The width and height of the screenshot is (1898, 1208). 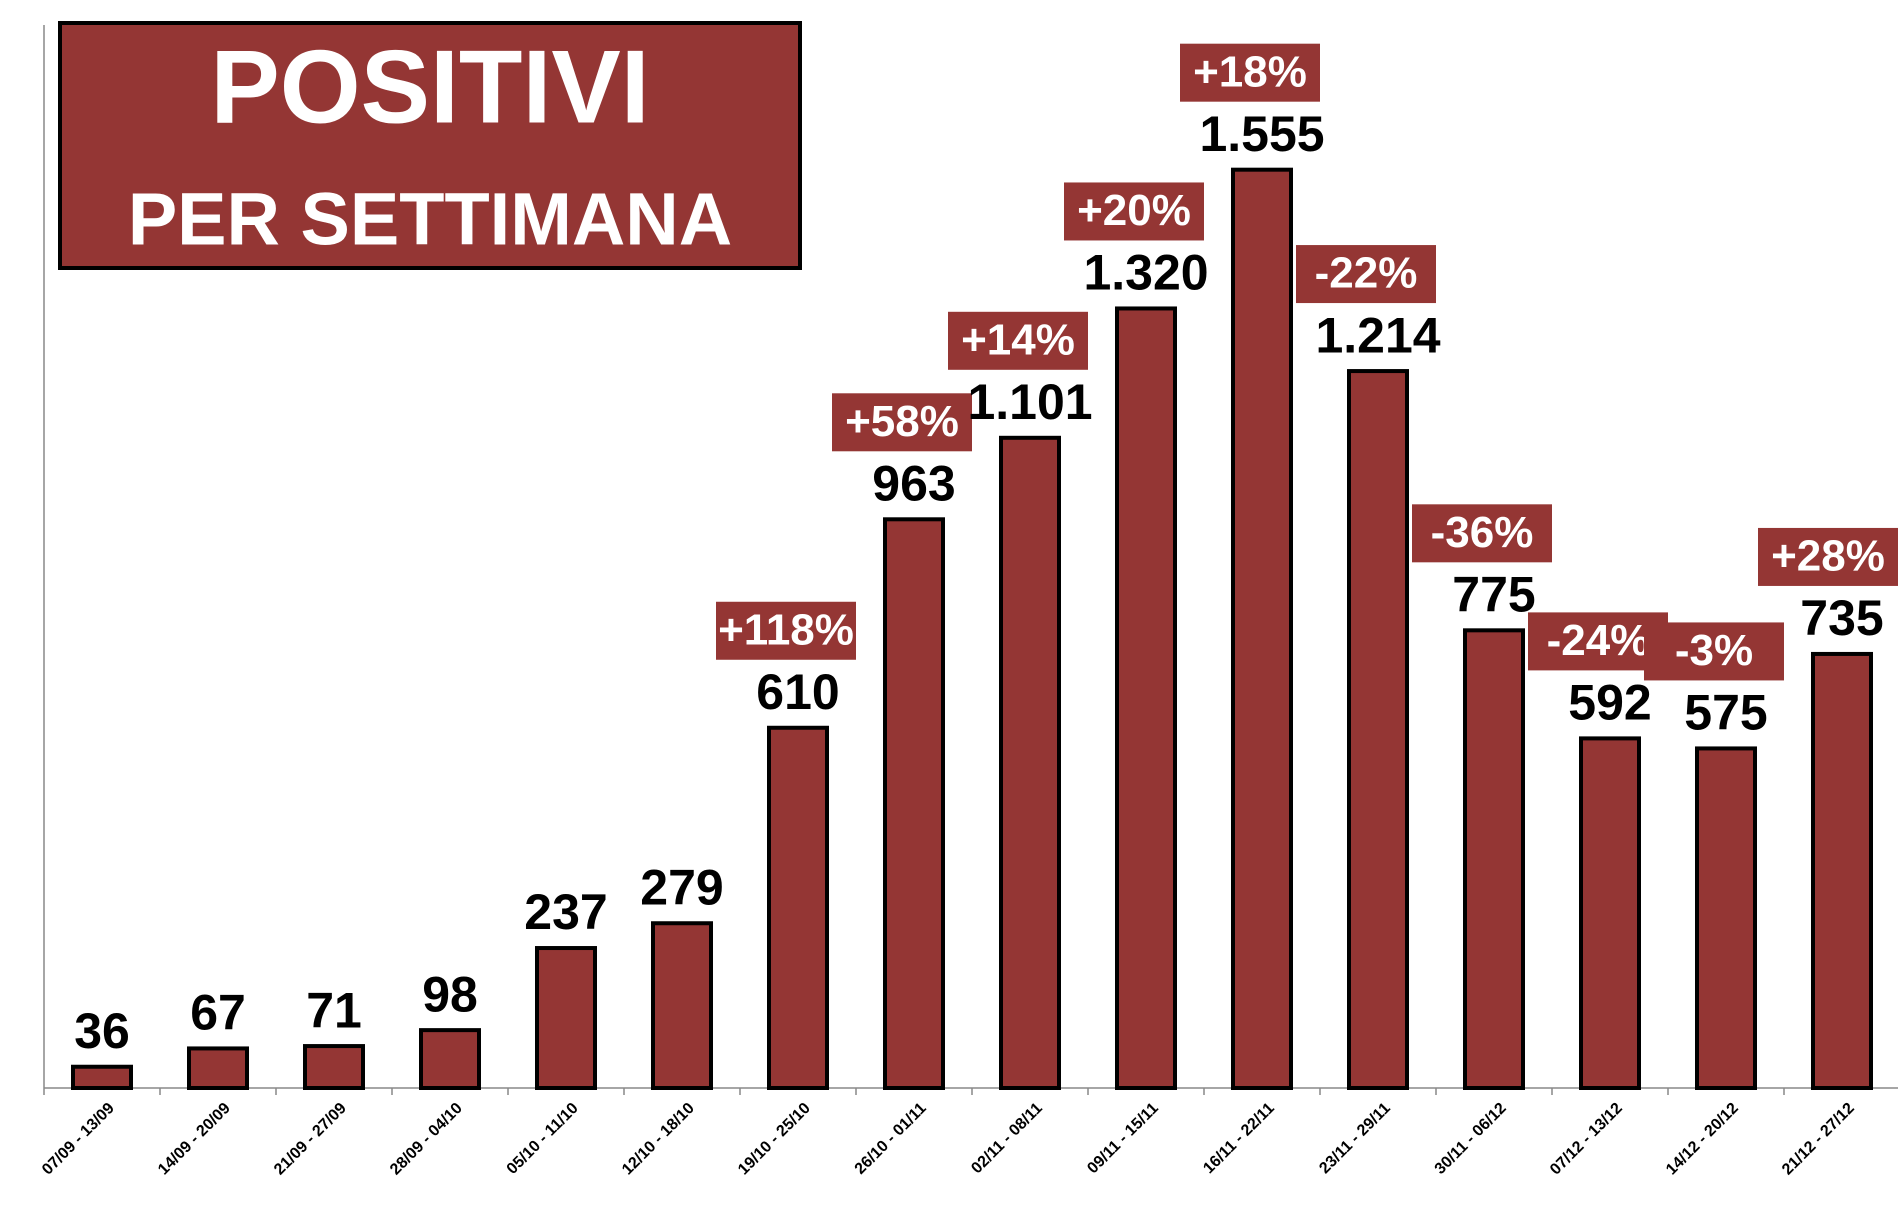 What do you see at coordinates (78, 1139) in the screenshot?
I see `x-tick-label: 07/09 - 13/09` at bounding box center [78, 1139].